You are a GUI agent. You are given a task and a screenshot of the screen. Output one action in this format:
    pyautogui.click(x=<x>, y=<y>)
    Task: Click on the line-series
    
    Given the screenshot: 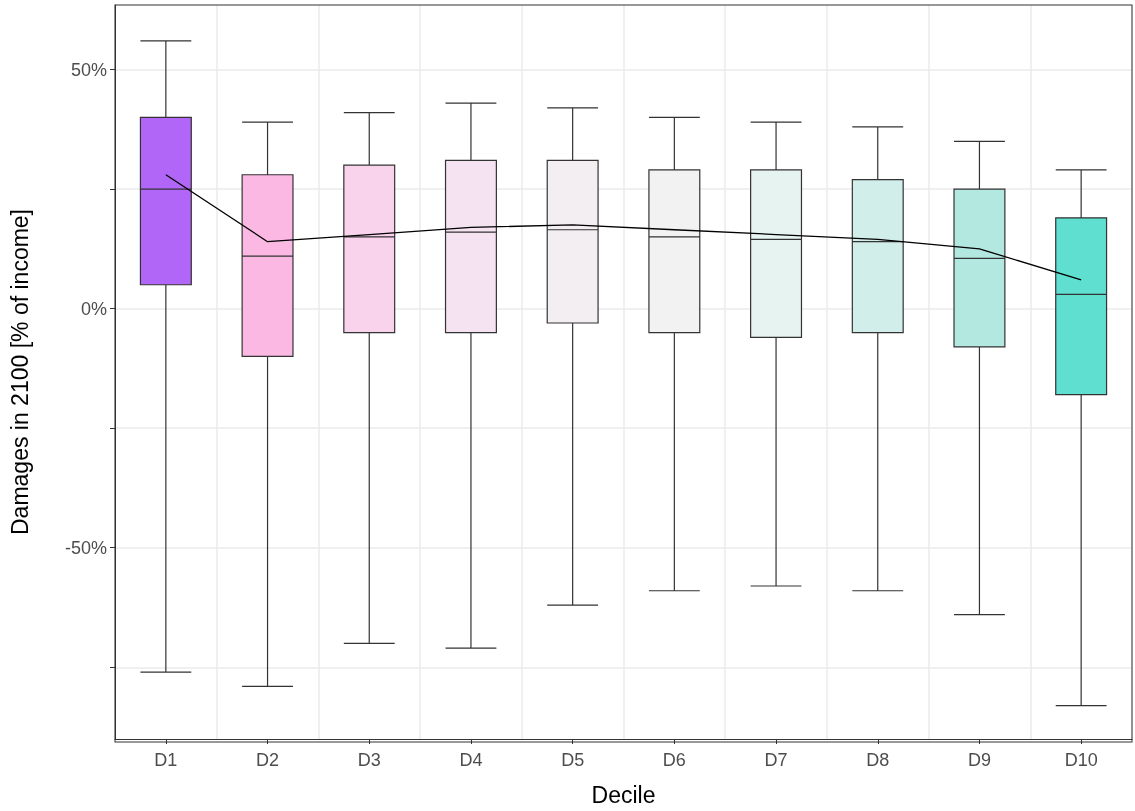 What is the action you would take?
    pyautogui.click(x=623, y=227)
    